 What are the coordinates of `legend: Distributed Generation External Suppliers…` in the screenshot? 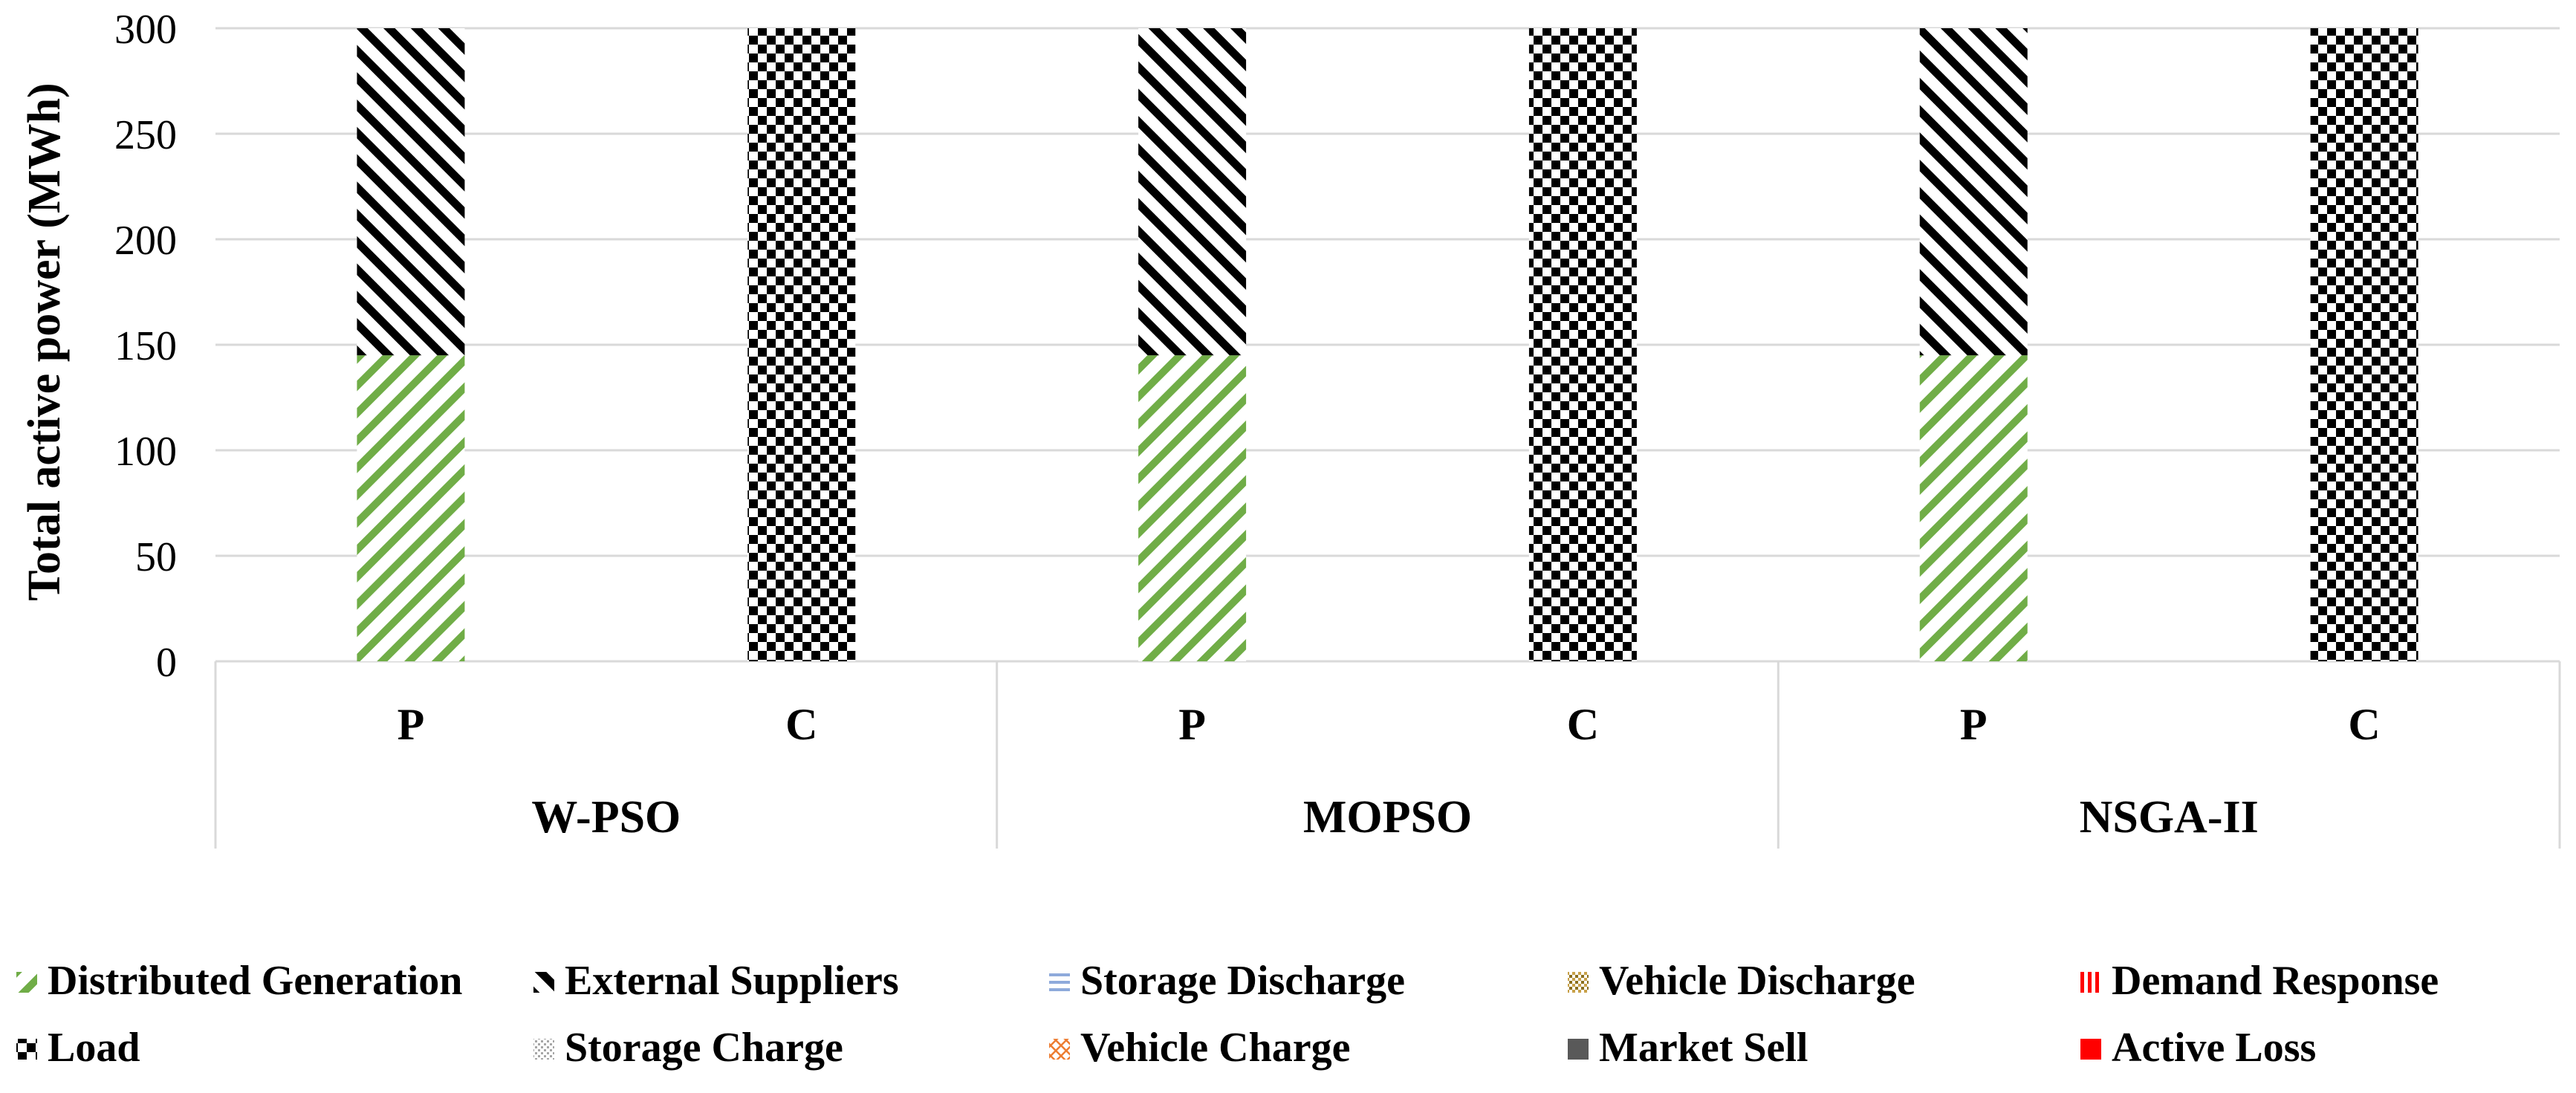 It's located at (1227, 1014).